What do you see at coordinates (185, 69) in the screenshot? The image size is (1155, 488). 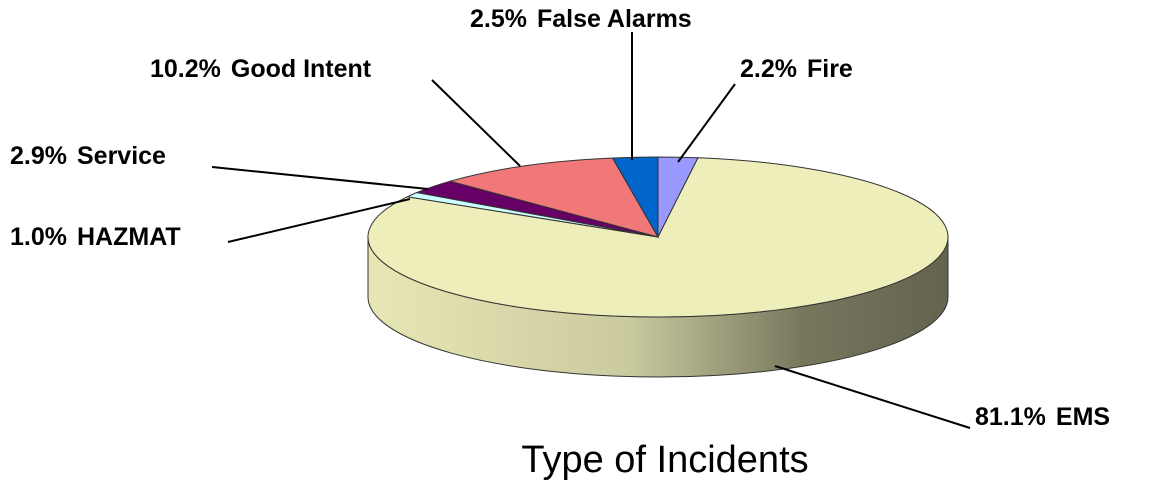 I see `value-label: 10.2%` at bounding box center [185, 69].